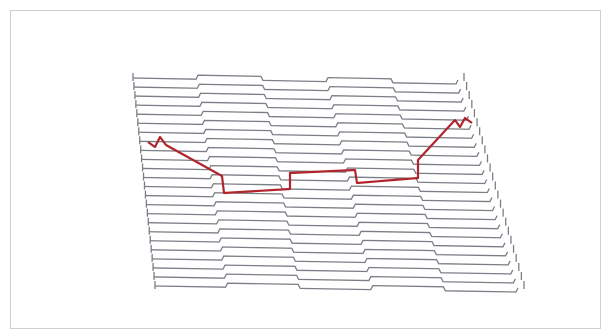 The width and height of the screenshot is (604, 332). I want to click on red-path, so click(310, 155).